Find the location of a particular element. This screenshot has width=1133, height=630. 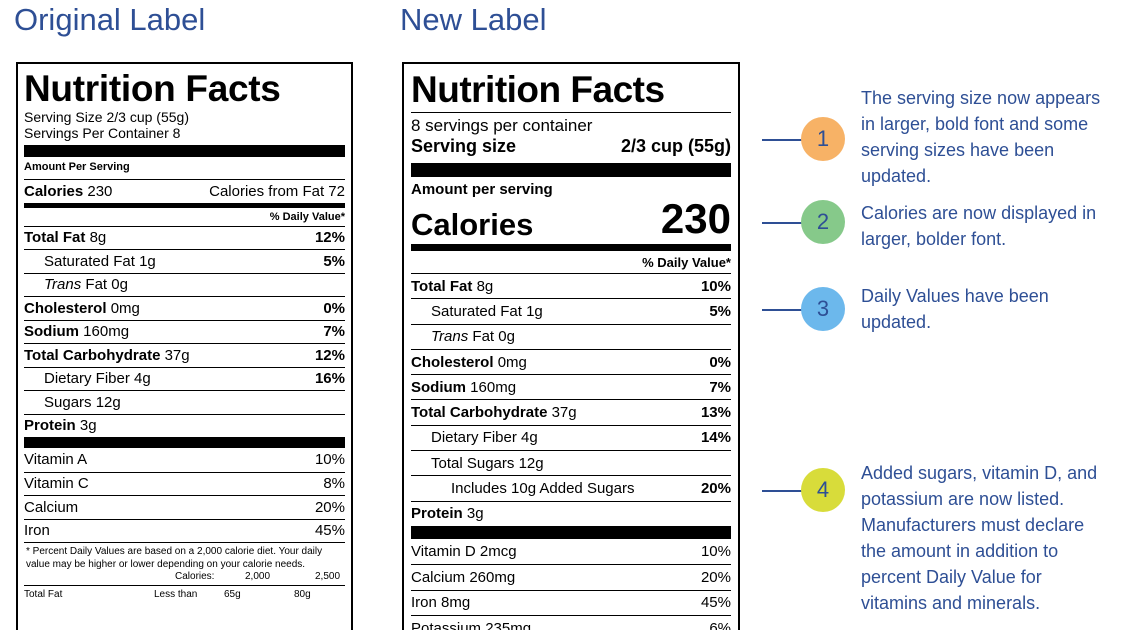

new-calories-row: Calories 230 is located at coordinates (571, 218).